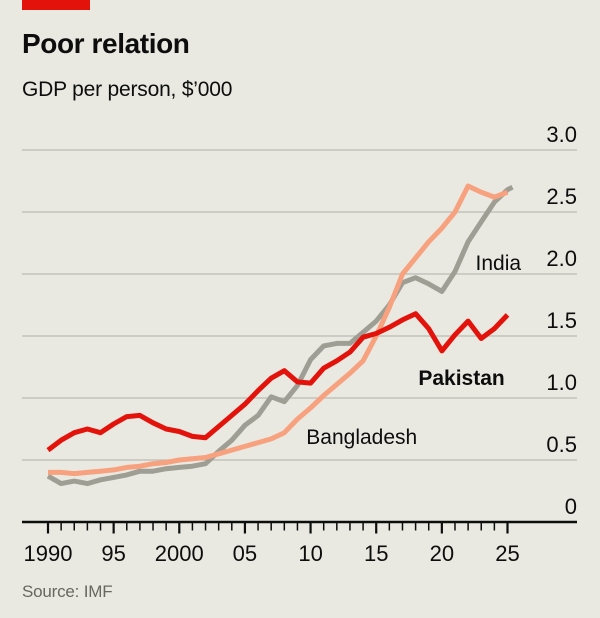  I want to click on y-axis-tick-label: 2.0, so click(561, 258).